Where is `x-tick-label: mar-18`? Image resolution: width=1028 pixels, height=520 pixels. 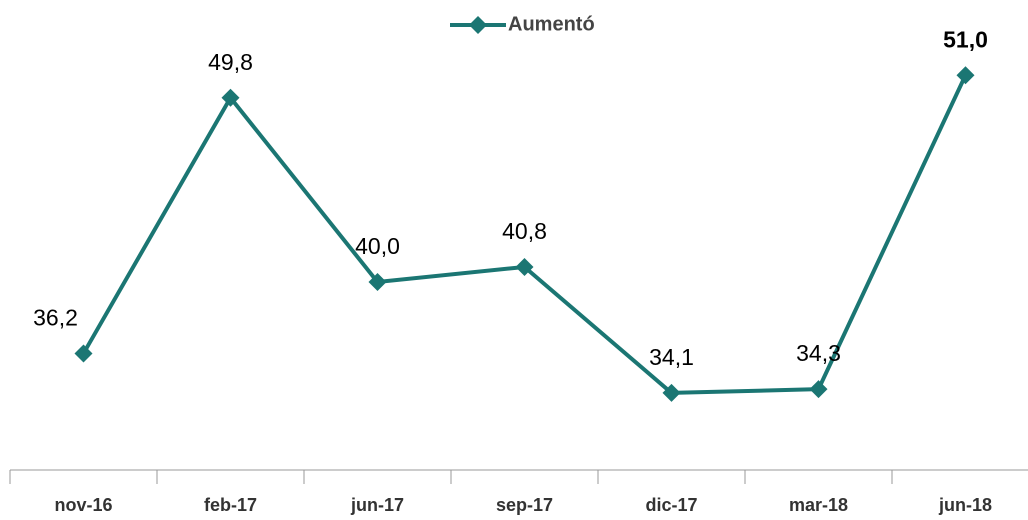
x-tick-label: mar-18 is located at coordinates (818, 505).